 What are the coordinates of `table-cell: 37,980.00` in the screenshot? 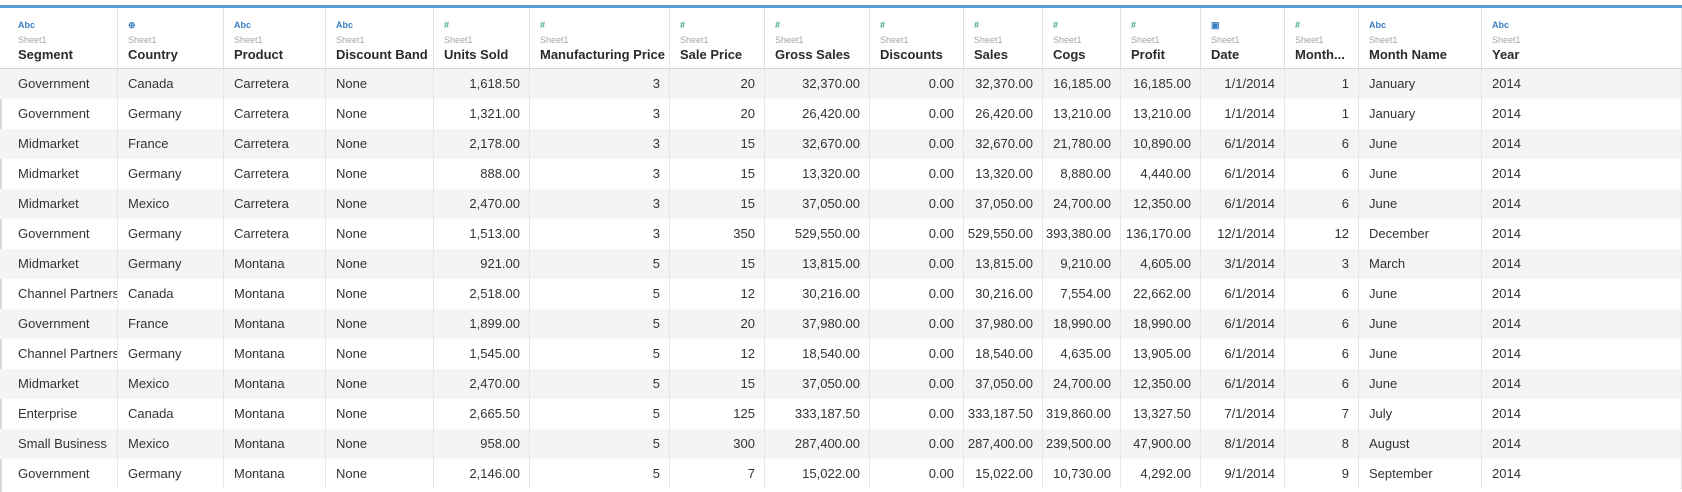 It's located at (817, 324).